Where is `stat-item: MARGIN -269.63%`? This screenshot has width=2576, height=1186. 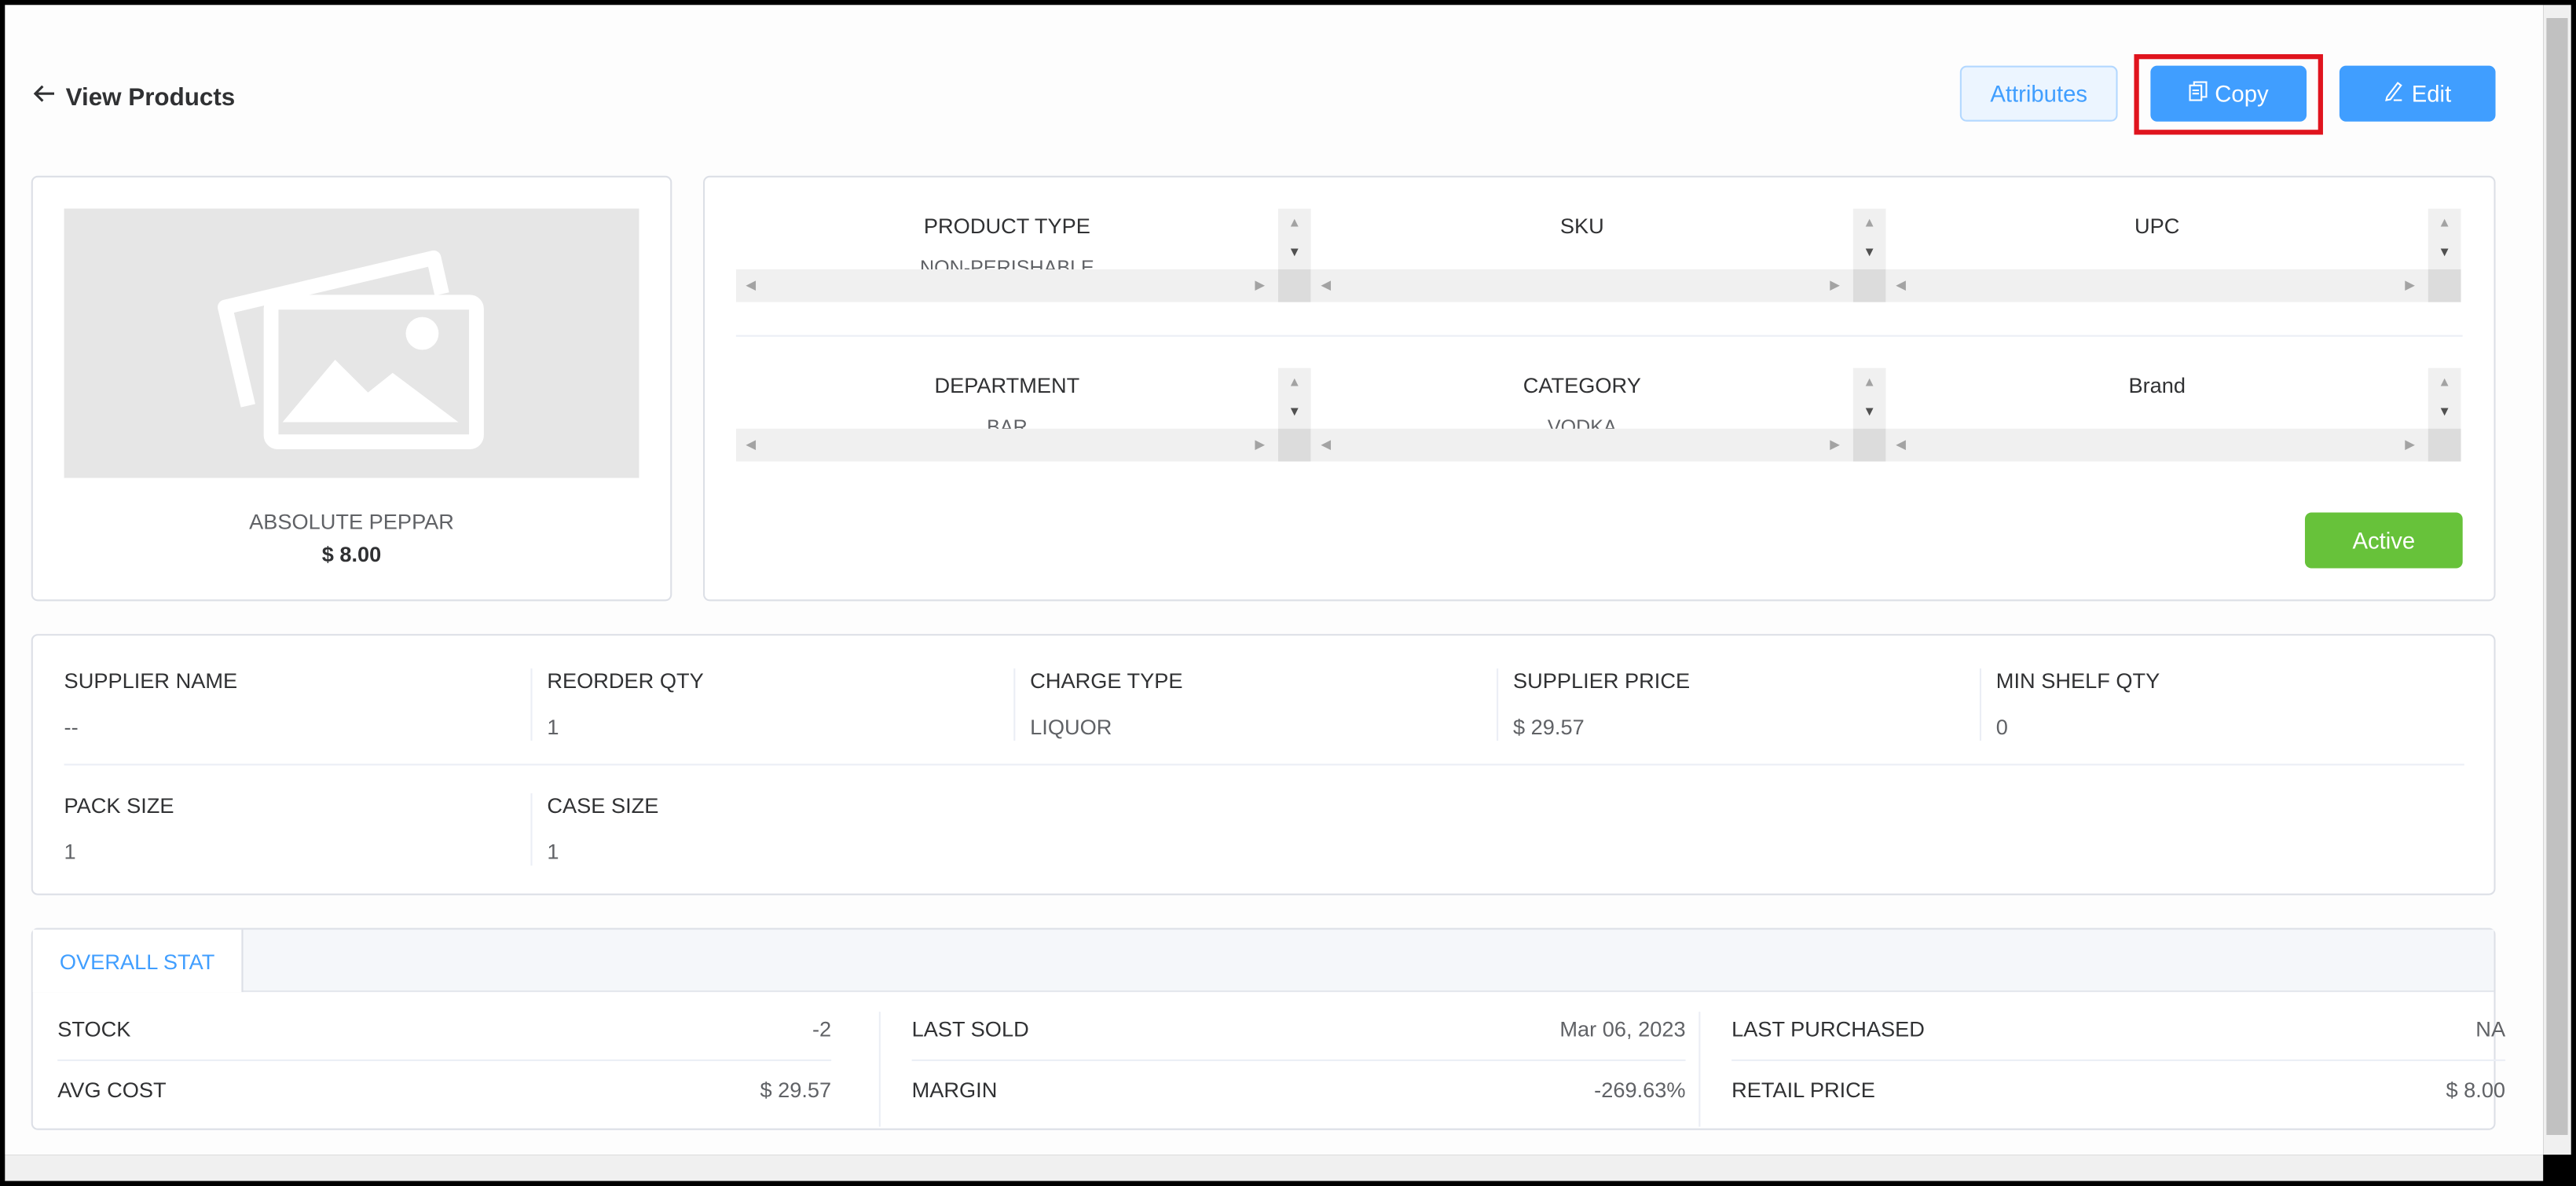
stat-item: MARGIN -269.63% is located at coordinates (1299, 1090).